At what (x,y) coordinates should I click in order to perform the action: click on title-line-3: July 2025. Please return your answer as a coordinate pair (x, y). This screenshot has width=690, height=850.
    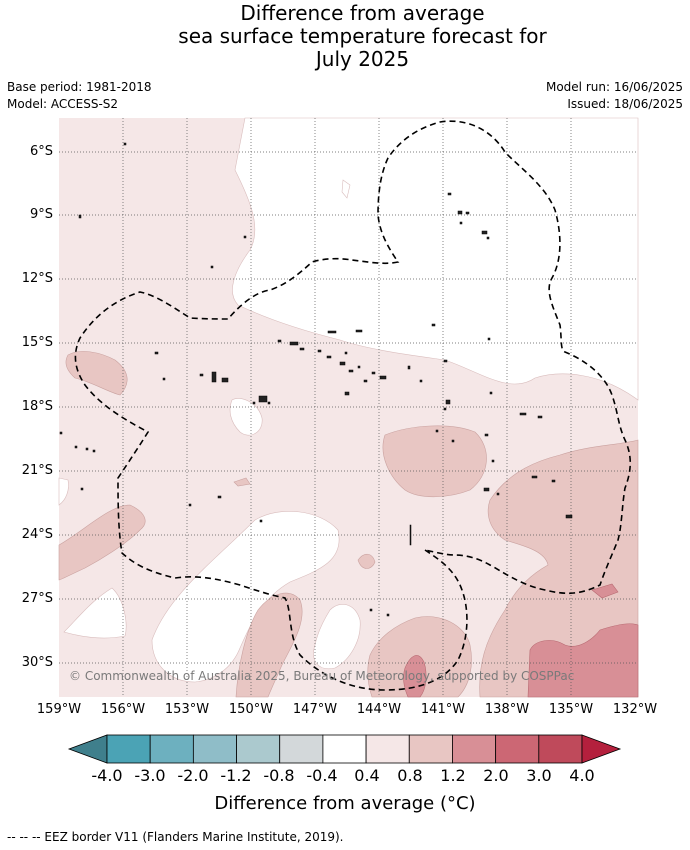
    Looking at the image, I should click on (362, 59).